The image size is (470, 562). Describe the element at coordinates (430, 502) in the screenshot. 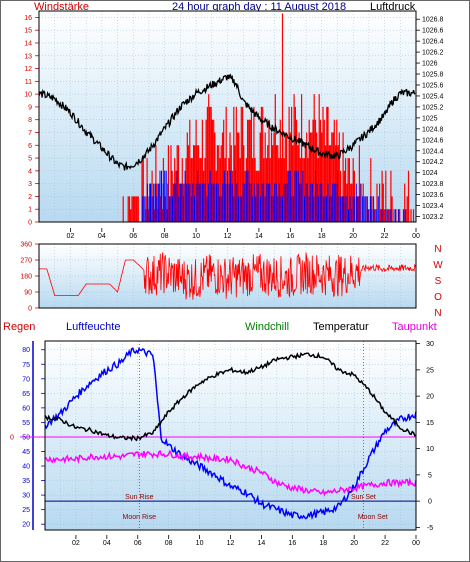

I see `temperature-ytick-label: 0` at that location.